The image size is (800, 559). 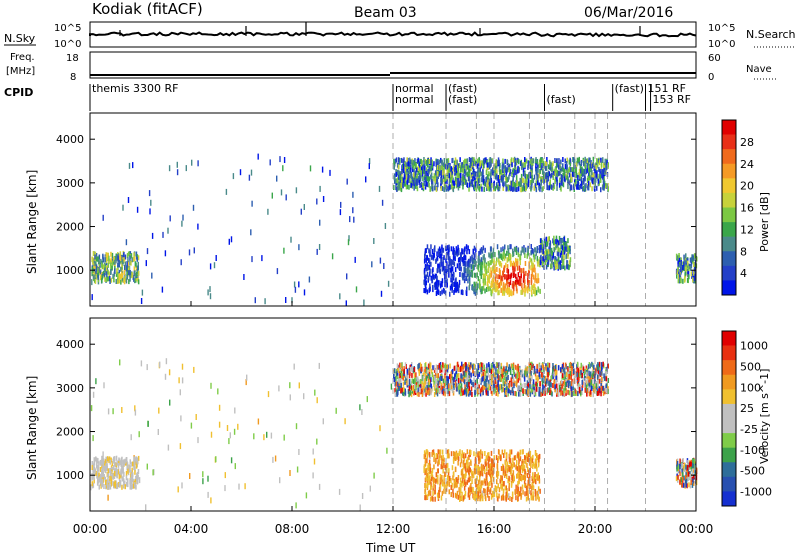 I want to click on freq-right-tick-high: 60, so click(x=714, y=58).